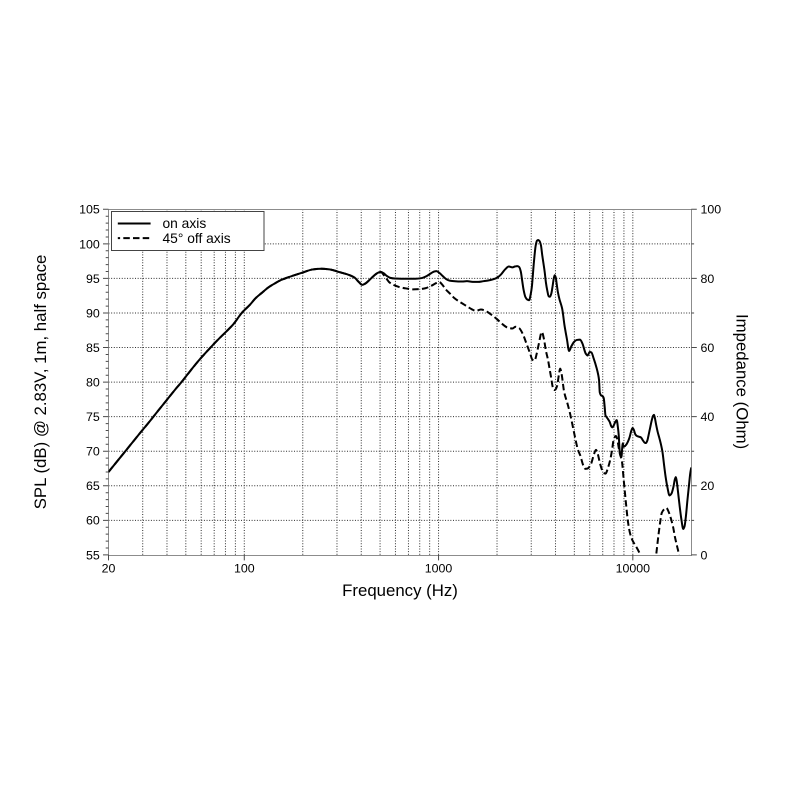 This screenshot has height=800, width=800. Describe the element at coordinates (197, 238) in the screenshot. I see `svg-text: 45° off axis` at that location.